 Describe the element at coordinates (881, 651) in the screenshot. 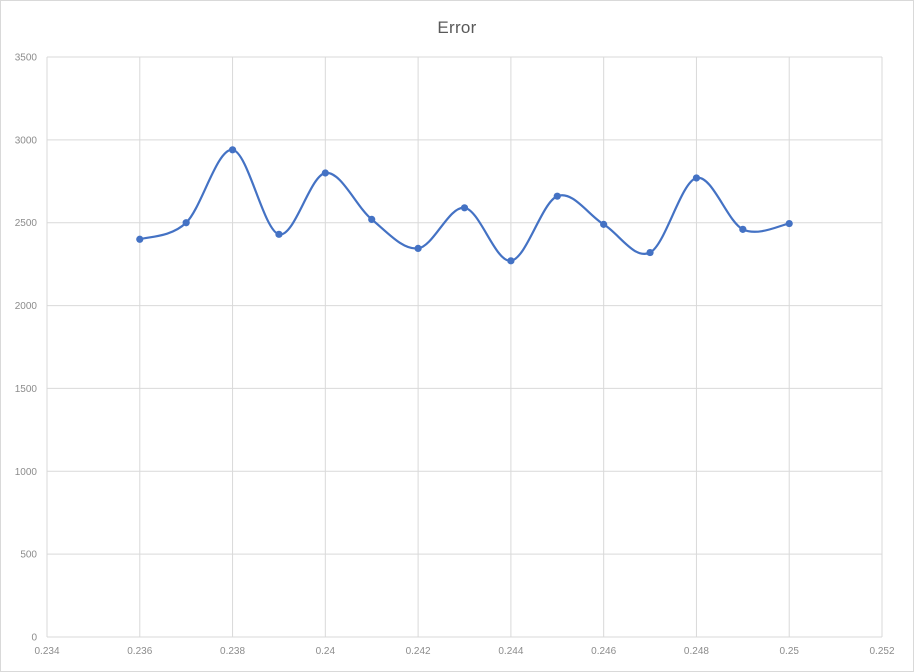

I see `x-tick-label: 0.252` at that location.